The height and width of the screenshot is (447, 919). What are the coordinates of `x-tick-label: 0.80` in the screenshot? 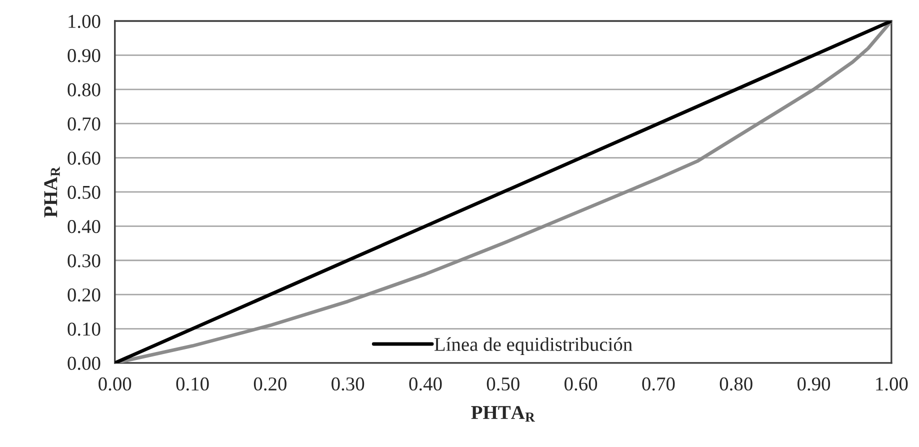 It's located at (736, 384).